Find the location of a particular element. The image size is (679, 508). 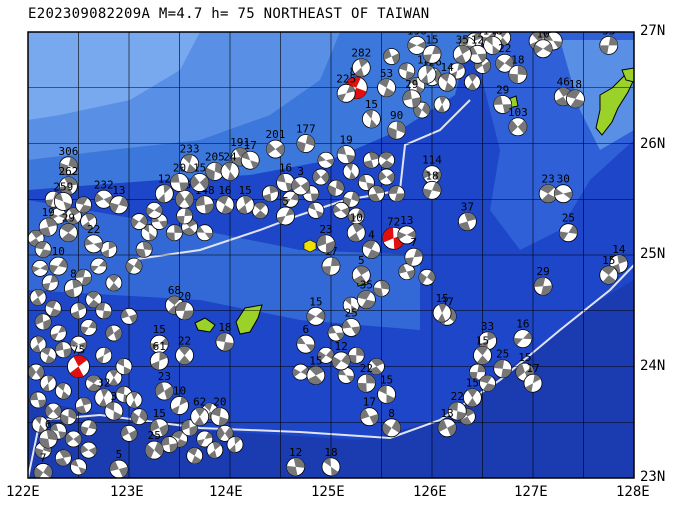

depth-label: 148 is located at coordinates (493, 30).